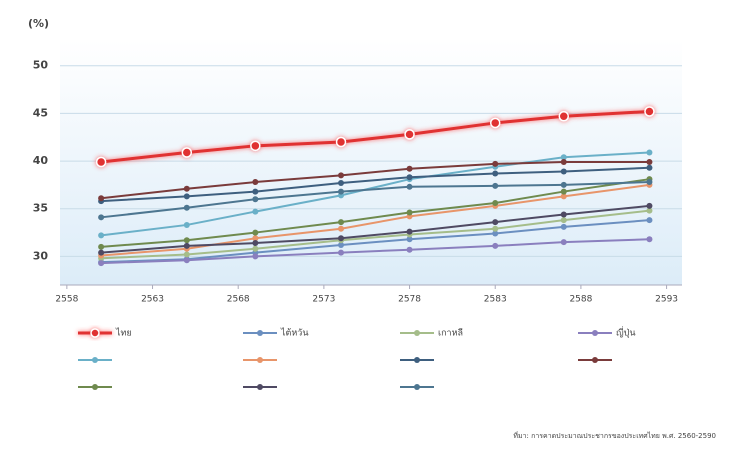 The image size is (738, 460). I want to click on y-axis-label: (%), so click(38, 23).